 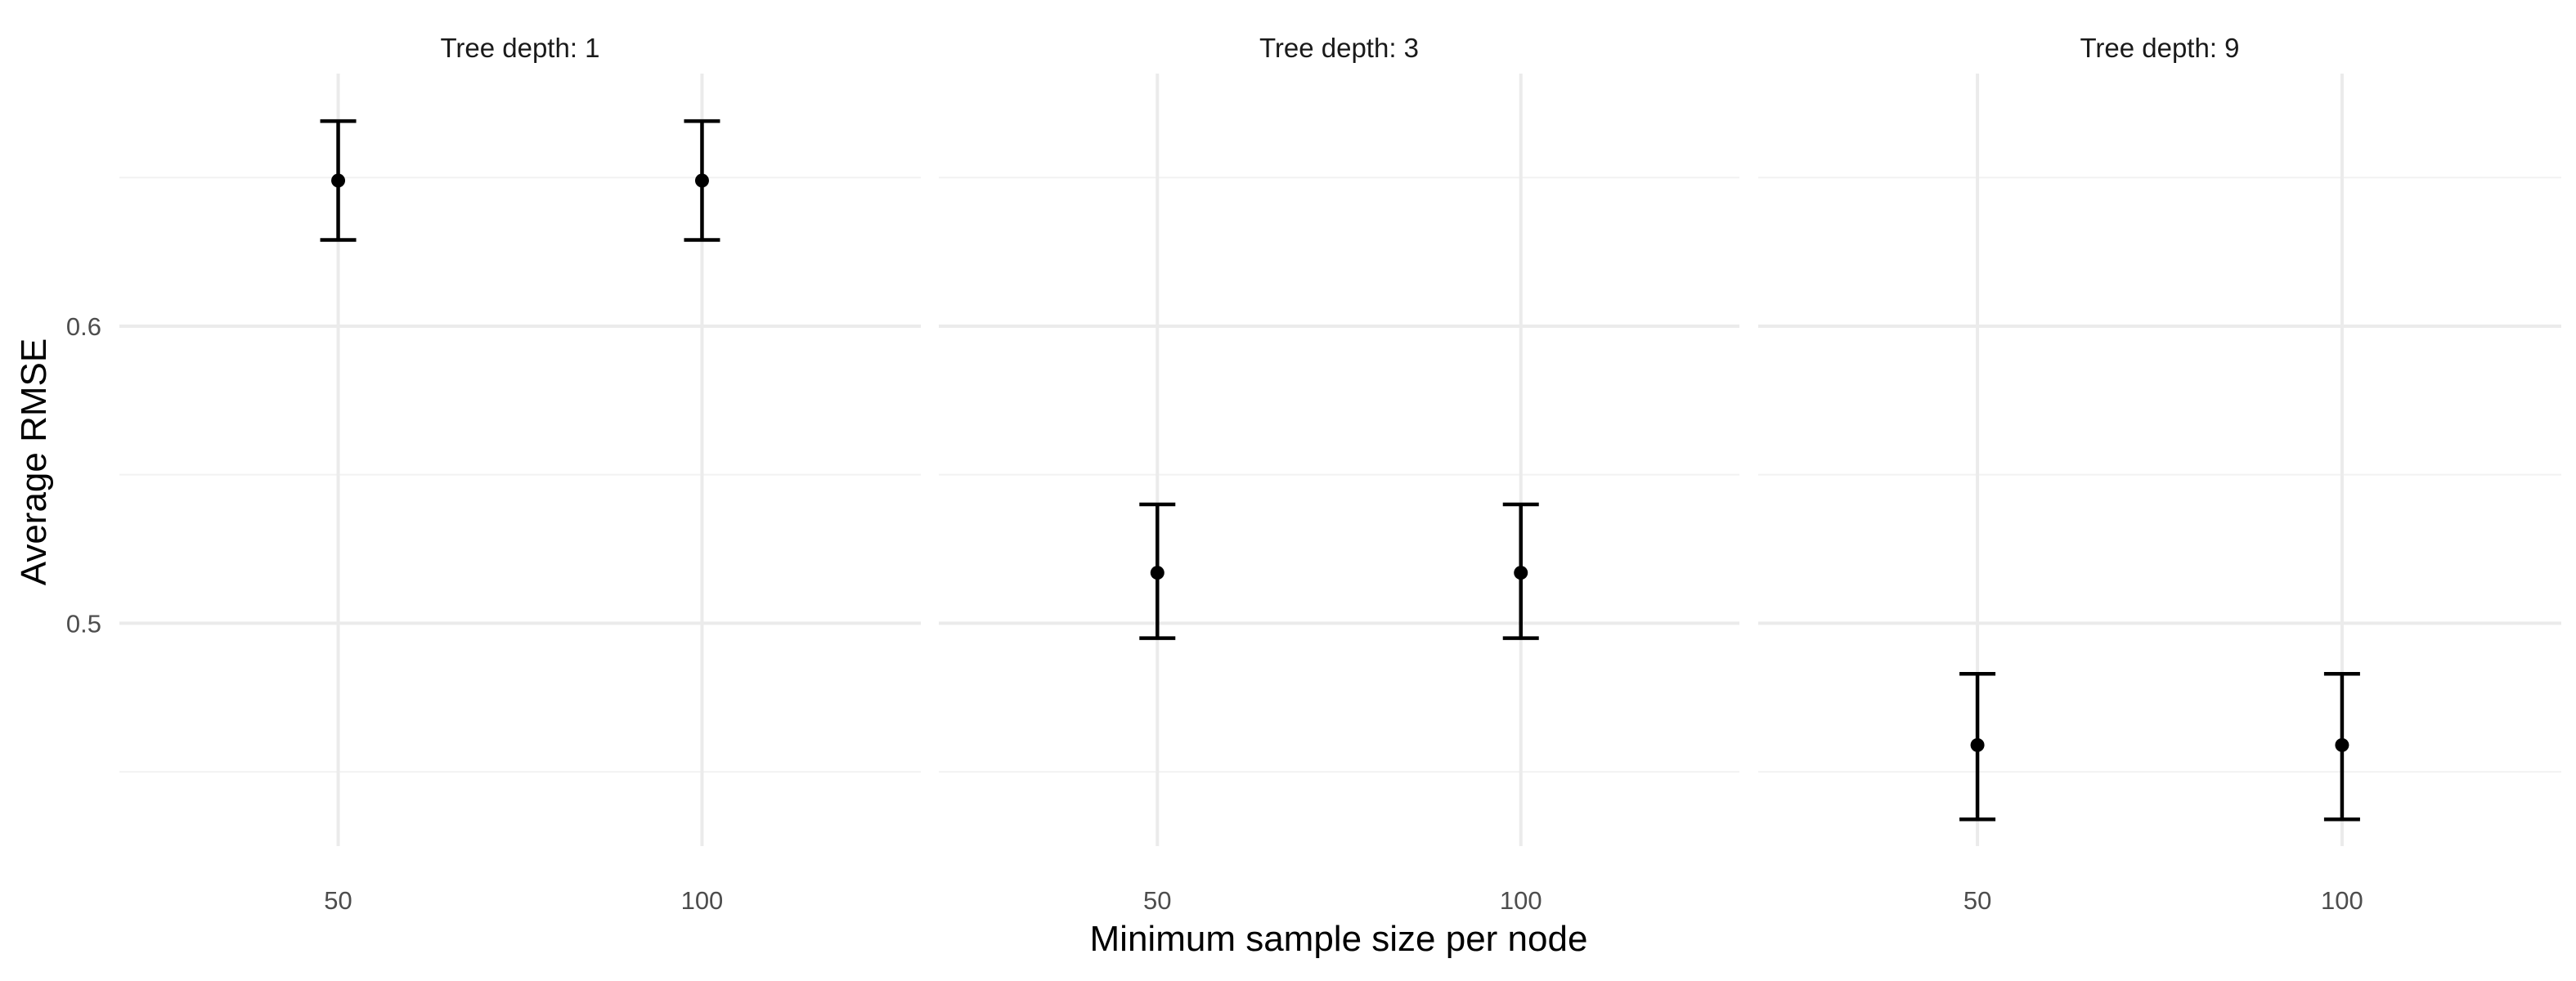 I want to click on facet-strip-label: Tree depth: 1, so click(x=519, y=48).